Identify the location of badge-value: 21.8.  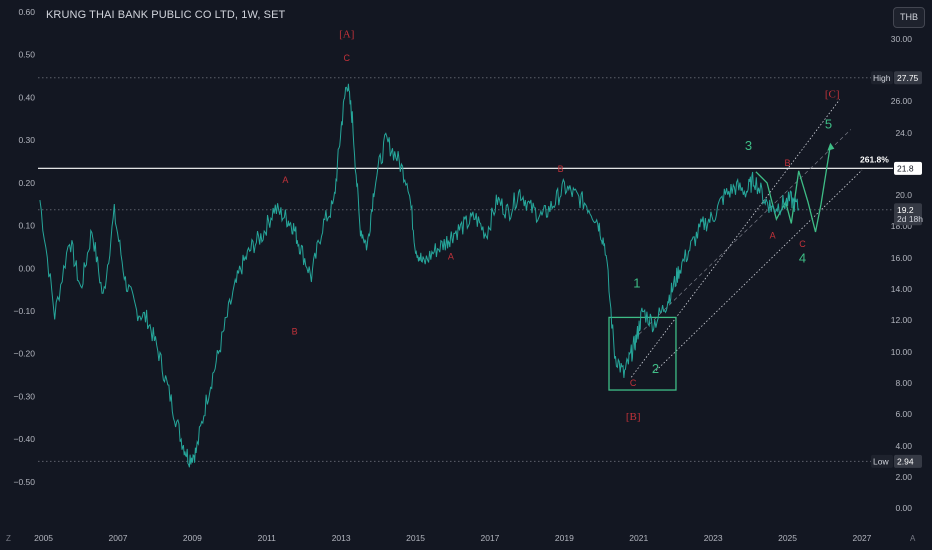
(905, 168).